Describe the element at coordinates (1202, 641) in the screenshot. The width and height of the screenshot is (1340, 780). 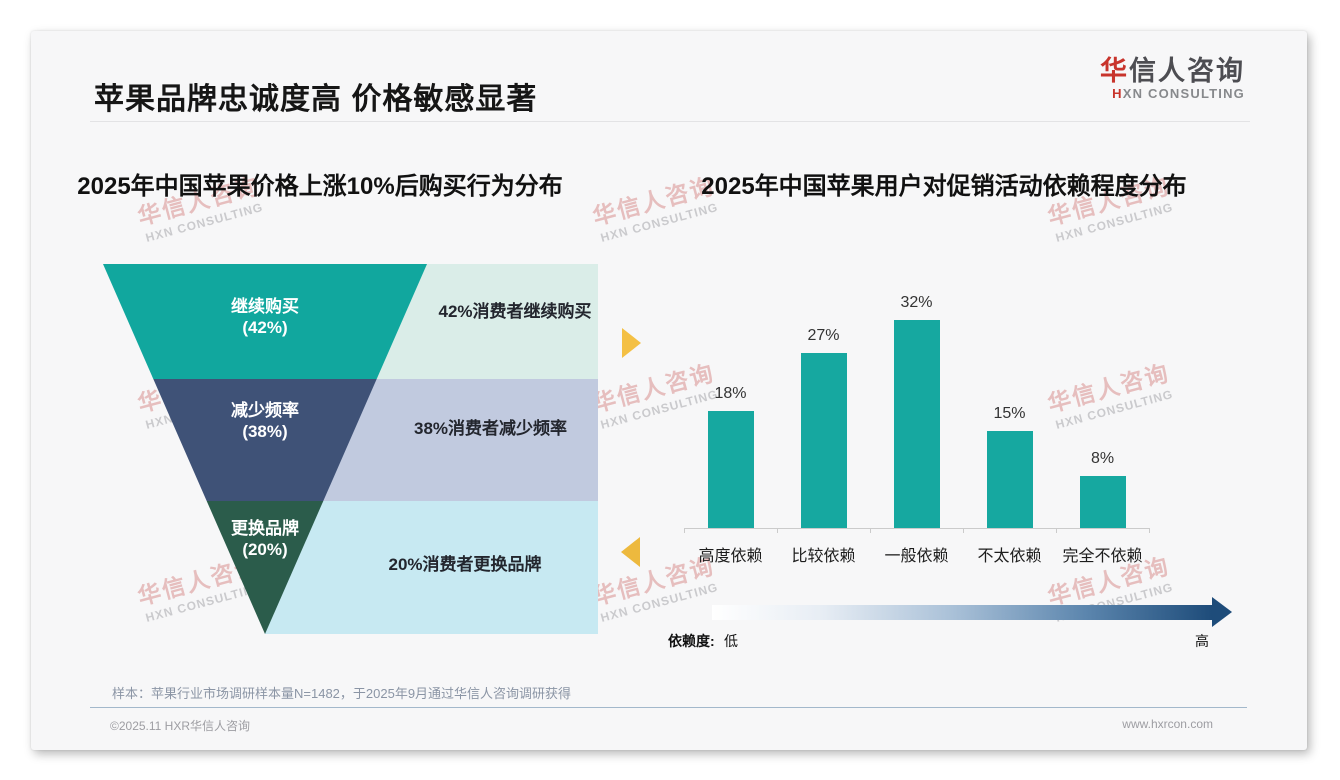
I see `dependence-high-label: 高` at that location.